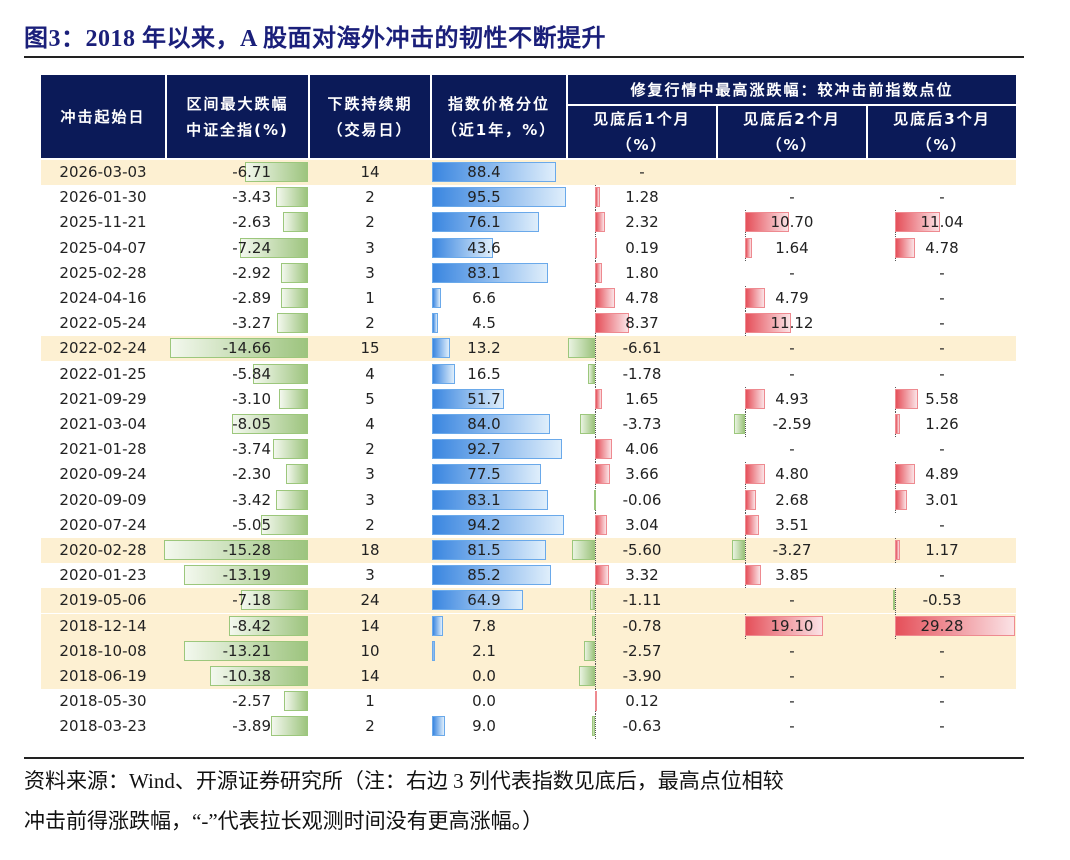 The height and width of the screenshot is (860, 1070). I want to click on max-drop-cell: -7.24, so click(251, 247).